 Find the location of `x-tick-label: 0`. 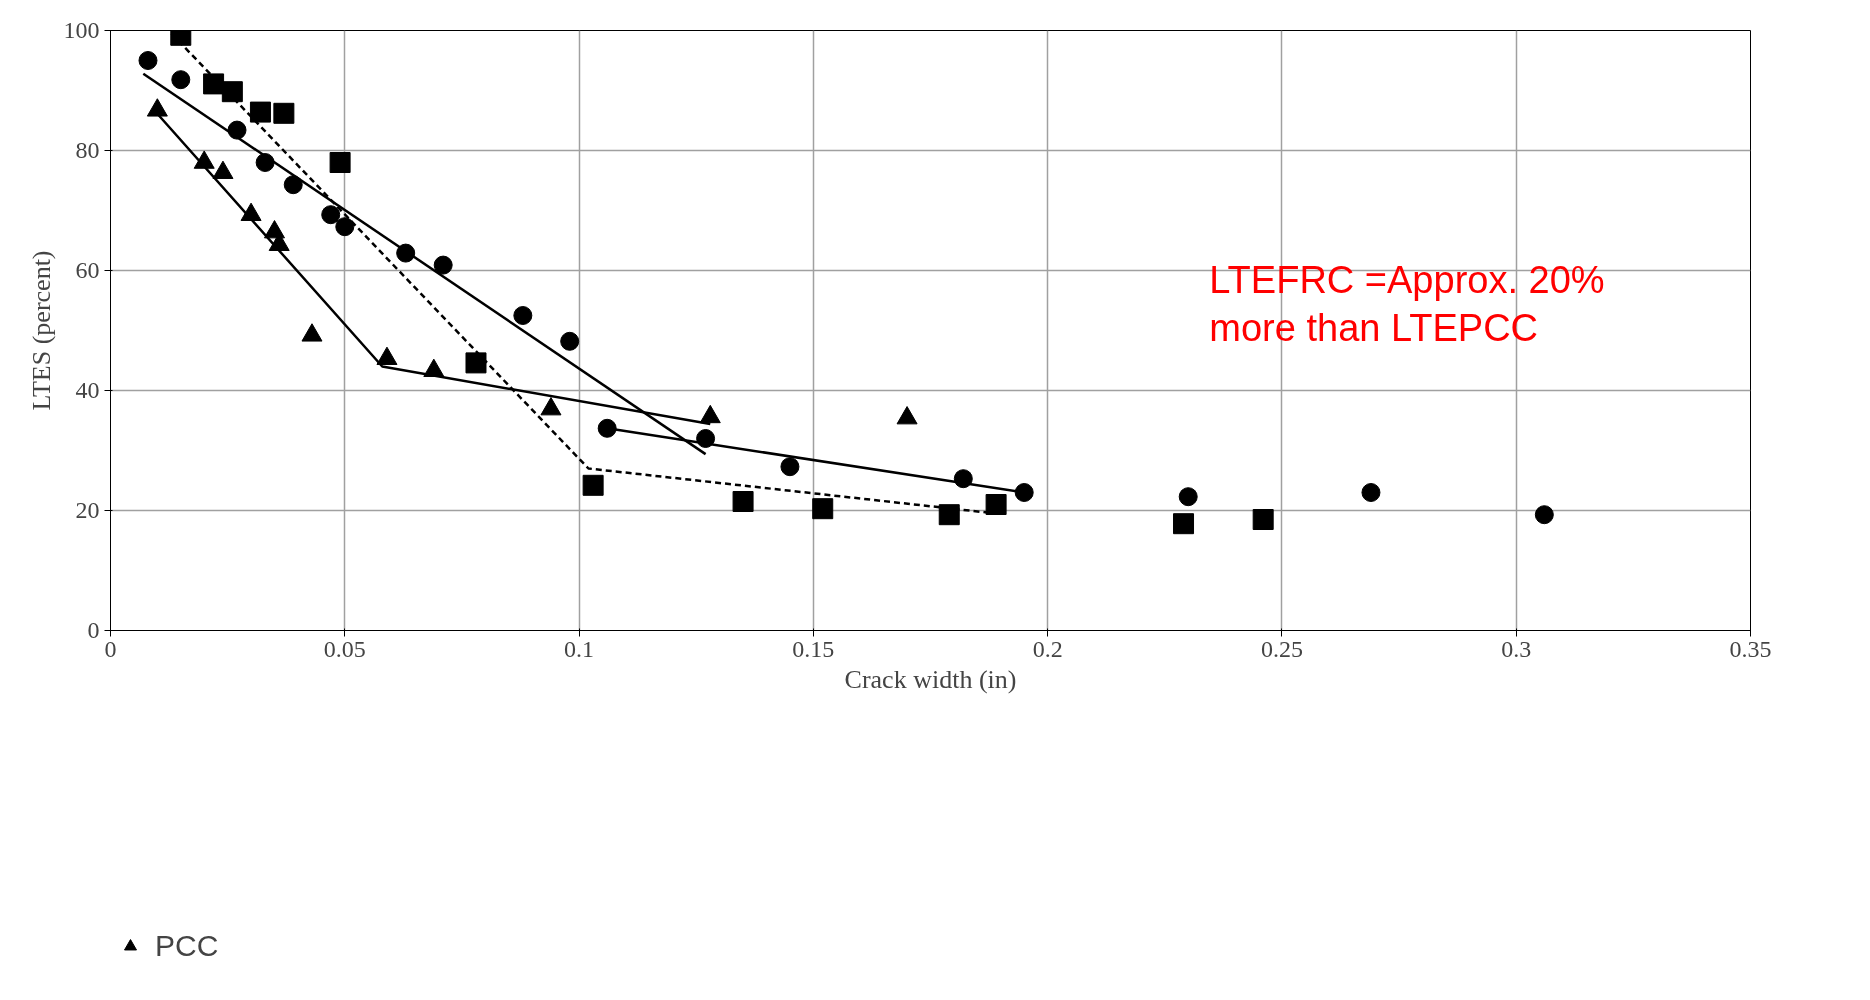

x-tick-label: 0 is located at coordinates (110, 648).